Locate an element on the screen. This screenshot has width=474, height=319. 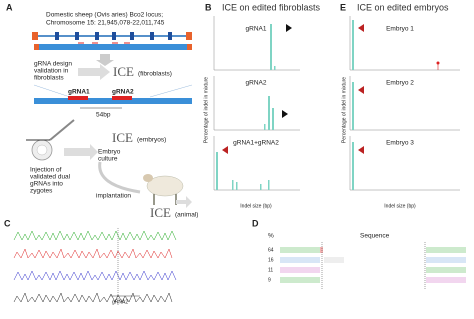
ice-note: (embryos) is located at coordinates (151, 140).